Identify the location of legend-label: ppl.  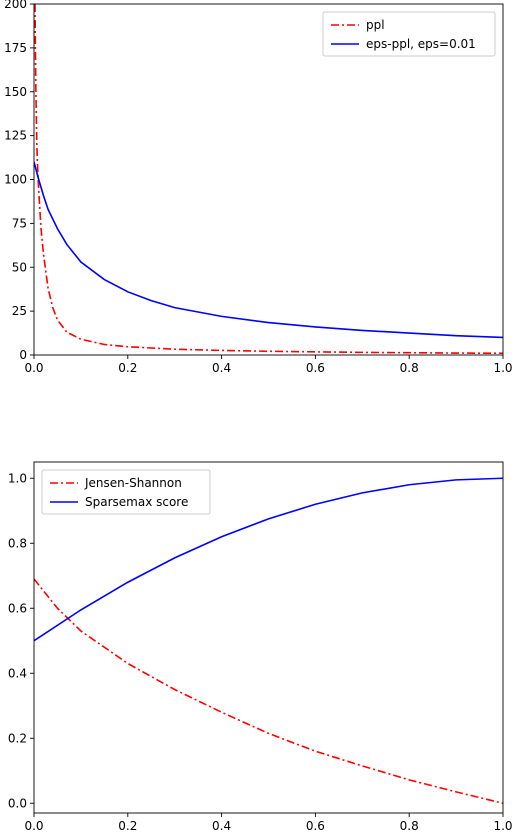
(375, 25).